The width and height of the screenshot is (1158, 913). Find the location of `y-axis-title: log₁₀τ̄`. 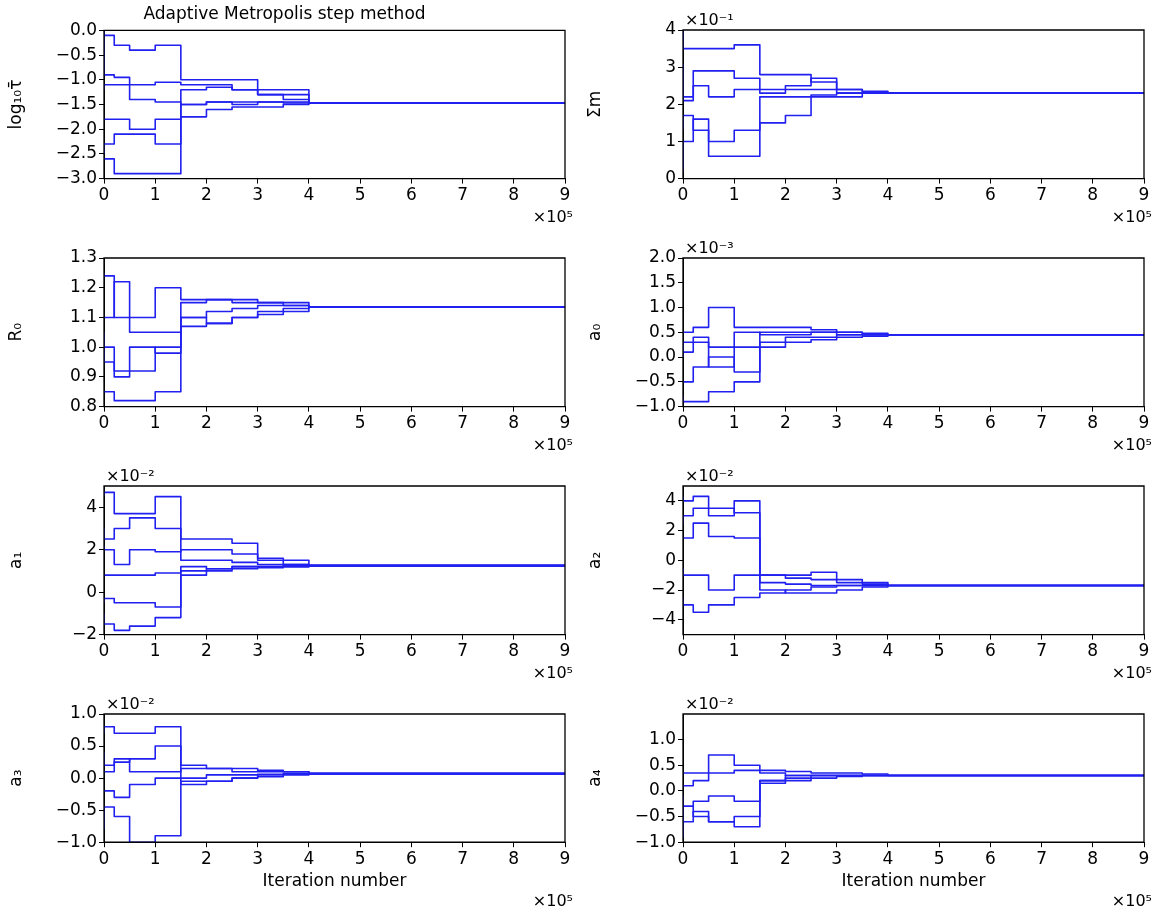

y-axis-title: log₁₀τ̄ is located at coordinates (14, 104).